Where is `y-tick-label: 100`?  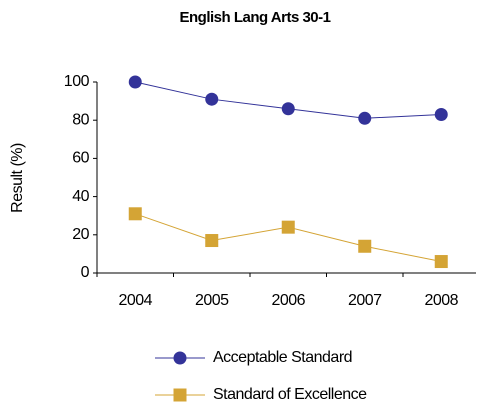
y-tick-label: 100 is located at coordinates (77, 81).